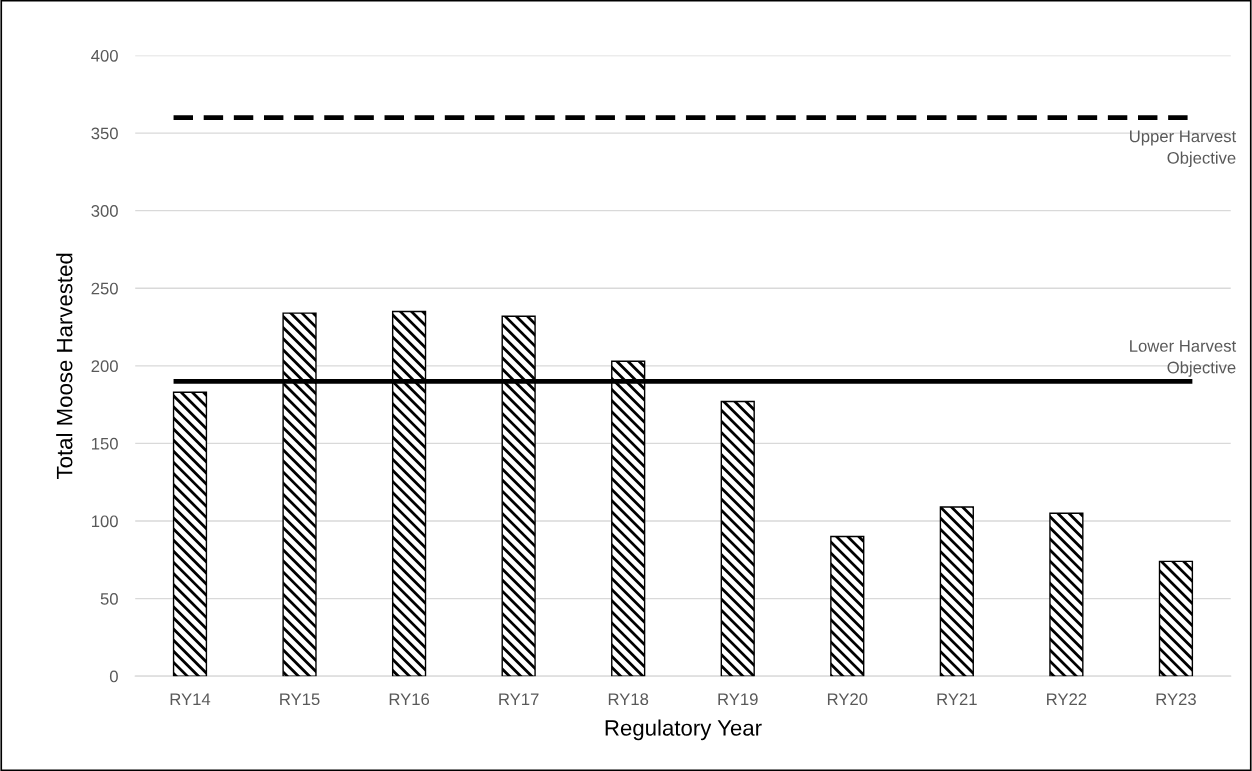 This screenshot has width=1252, height=771. Describe the element at coordinates (104, 55) in the screenshot. I see `y-tick-label: 400` at that location.